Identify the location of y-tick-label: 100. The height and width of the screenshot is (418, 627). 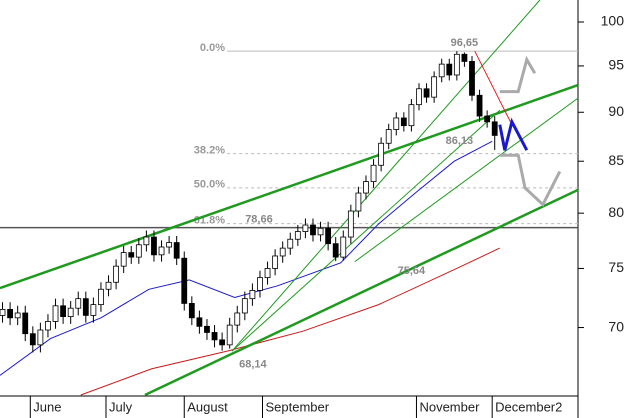
(613, 21).